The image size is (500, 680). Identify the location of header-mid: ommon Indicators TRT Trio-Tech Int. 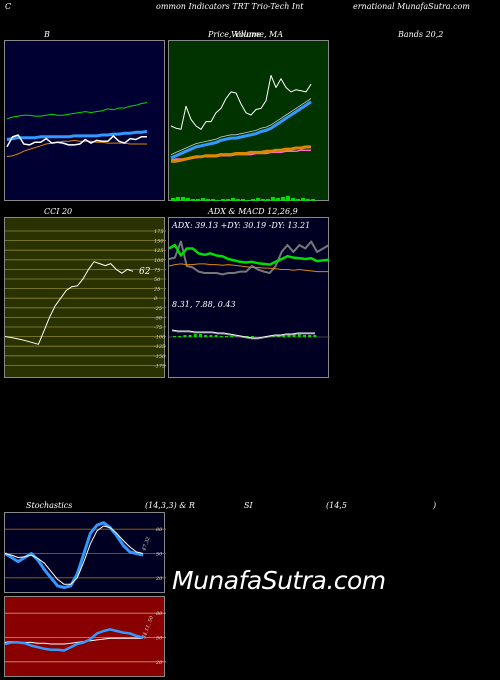
(230, 6).